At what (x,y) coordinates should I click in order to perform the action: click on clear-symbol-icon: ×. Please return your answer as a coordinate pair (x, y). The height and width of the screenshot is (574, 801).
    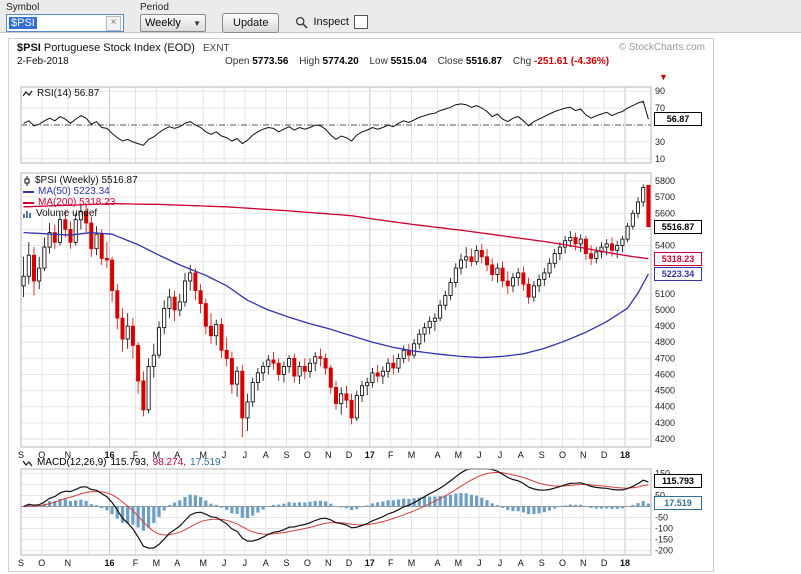
    Looking at the image, I should click on (113, 23).